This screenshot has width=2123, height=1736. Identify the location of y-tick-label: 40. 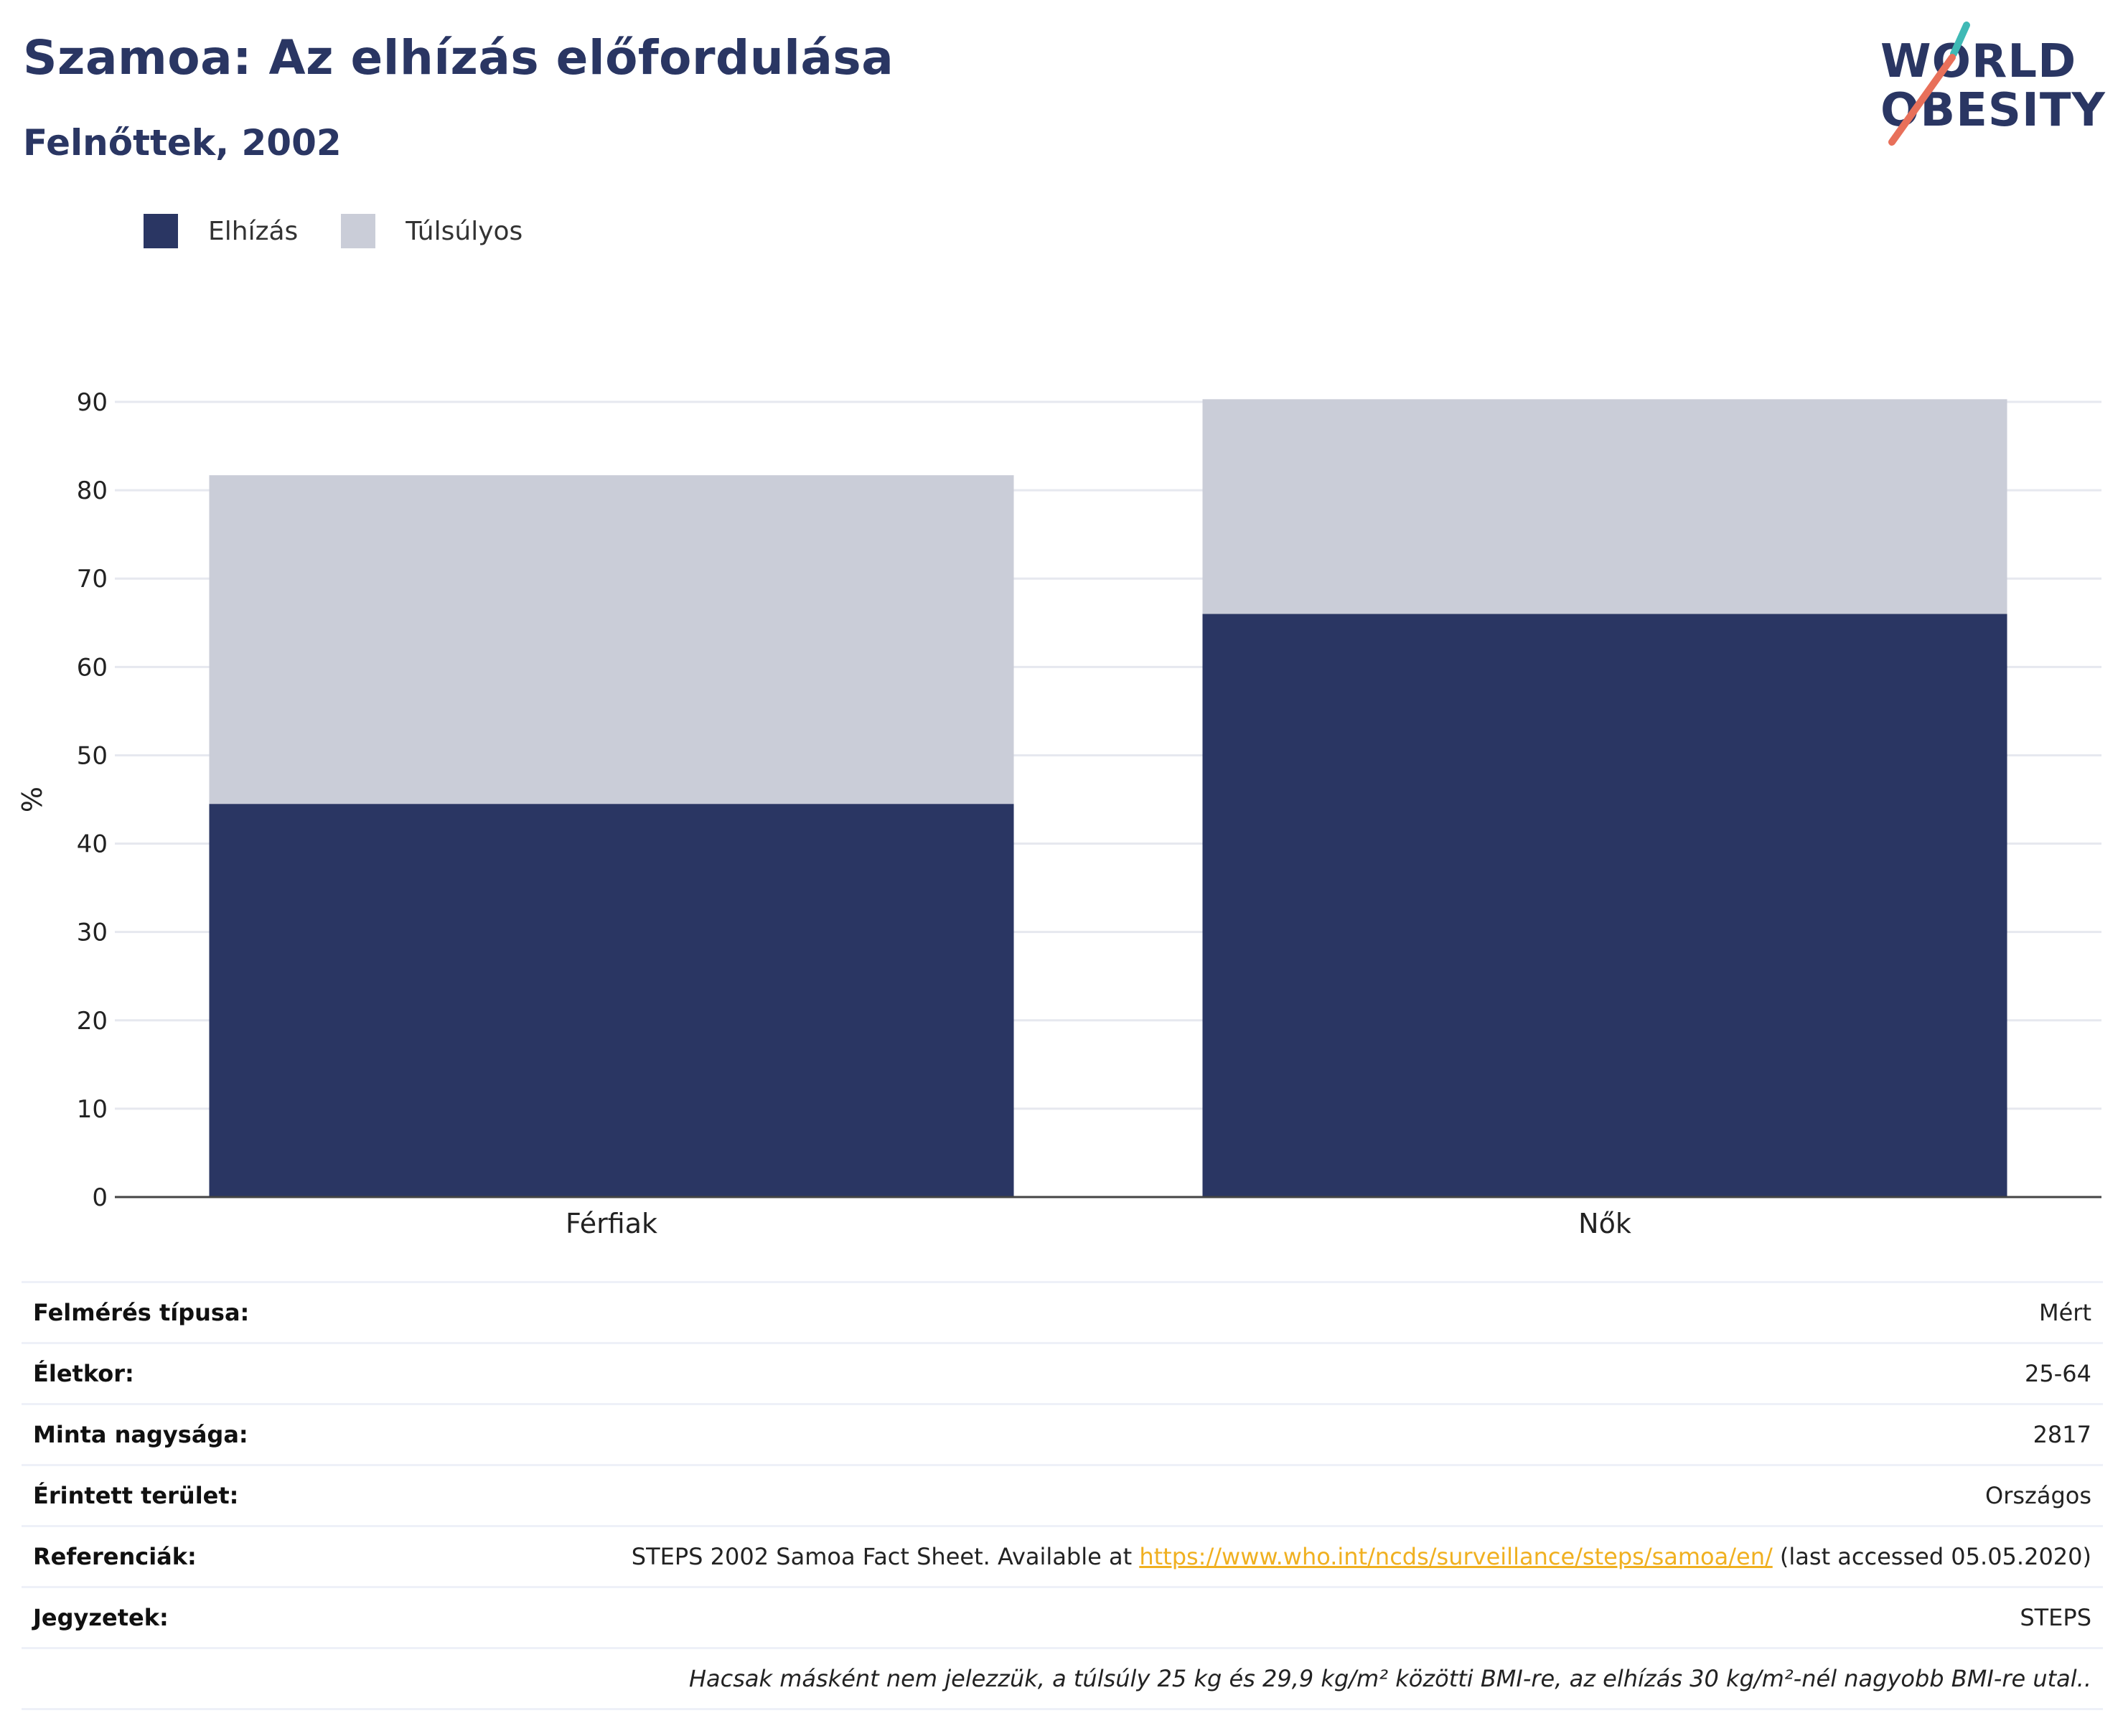
(92, 844).